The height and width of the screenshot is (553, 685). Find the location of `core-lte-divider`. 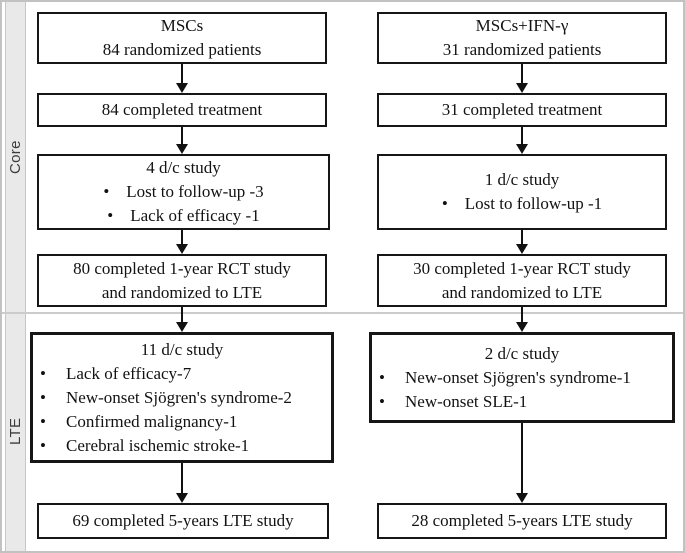

core-lte-divider is located at coordinates (342, 313).